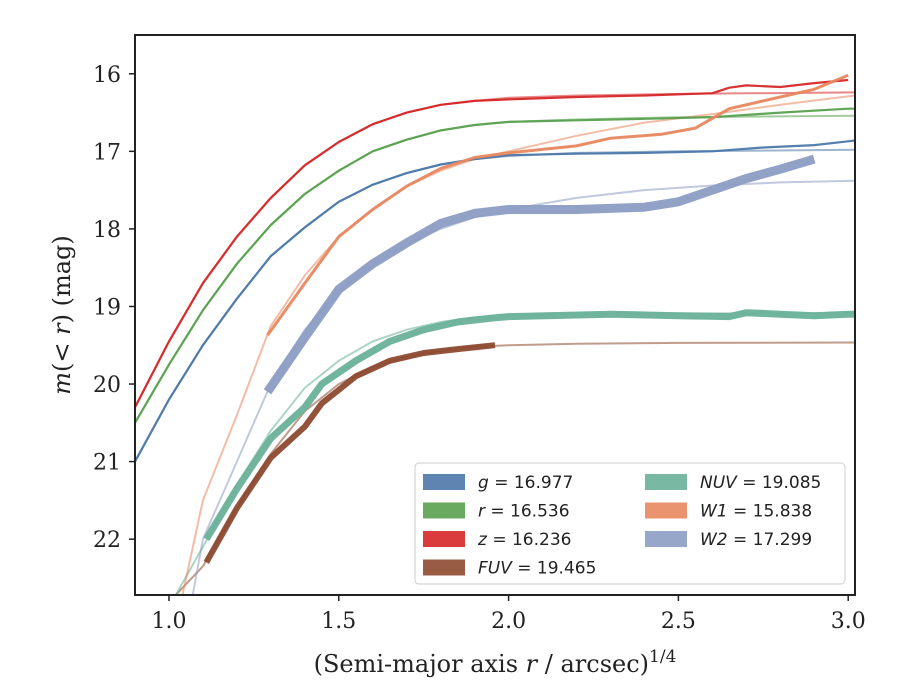 This screenshot has width=900, height=700. Describe the element at coordinates (593, 664) in the screenshot. I see `x-axis-title-suffix: / arcsec)` at that location.